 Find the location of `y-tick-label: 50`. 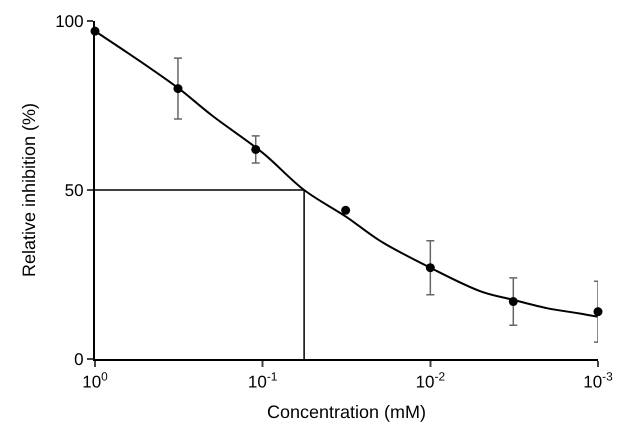

y-tick-label: 50 is located at coordinates (74, 190).